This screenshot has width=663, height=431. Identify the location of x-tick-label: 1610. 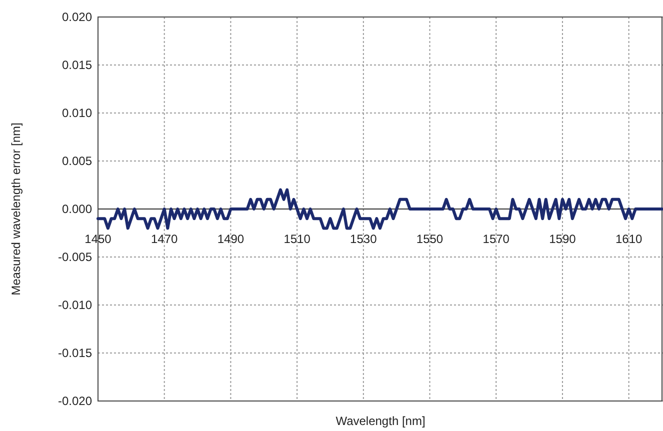
(628, 239).